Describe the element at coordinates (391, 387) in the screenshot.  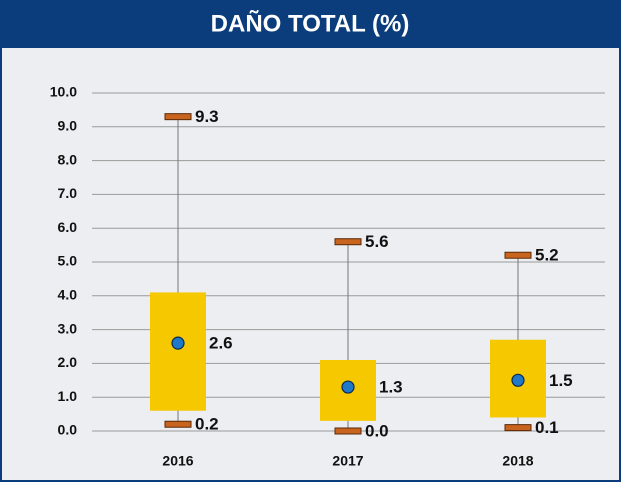
I see `data-label: 1.3` at that location.